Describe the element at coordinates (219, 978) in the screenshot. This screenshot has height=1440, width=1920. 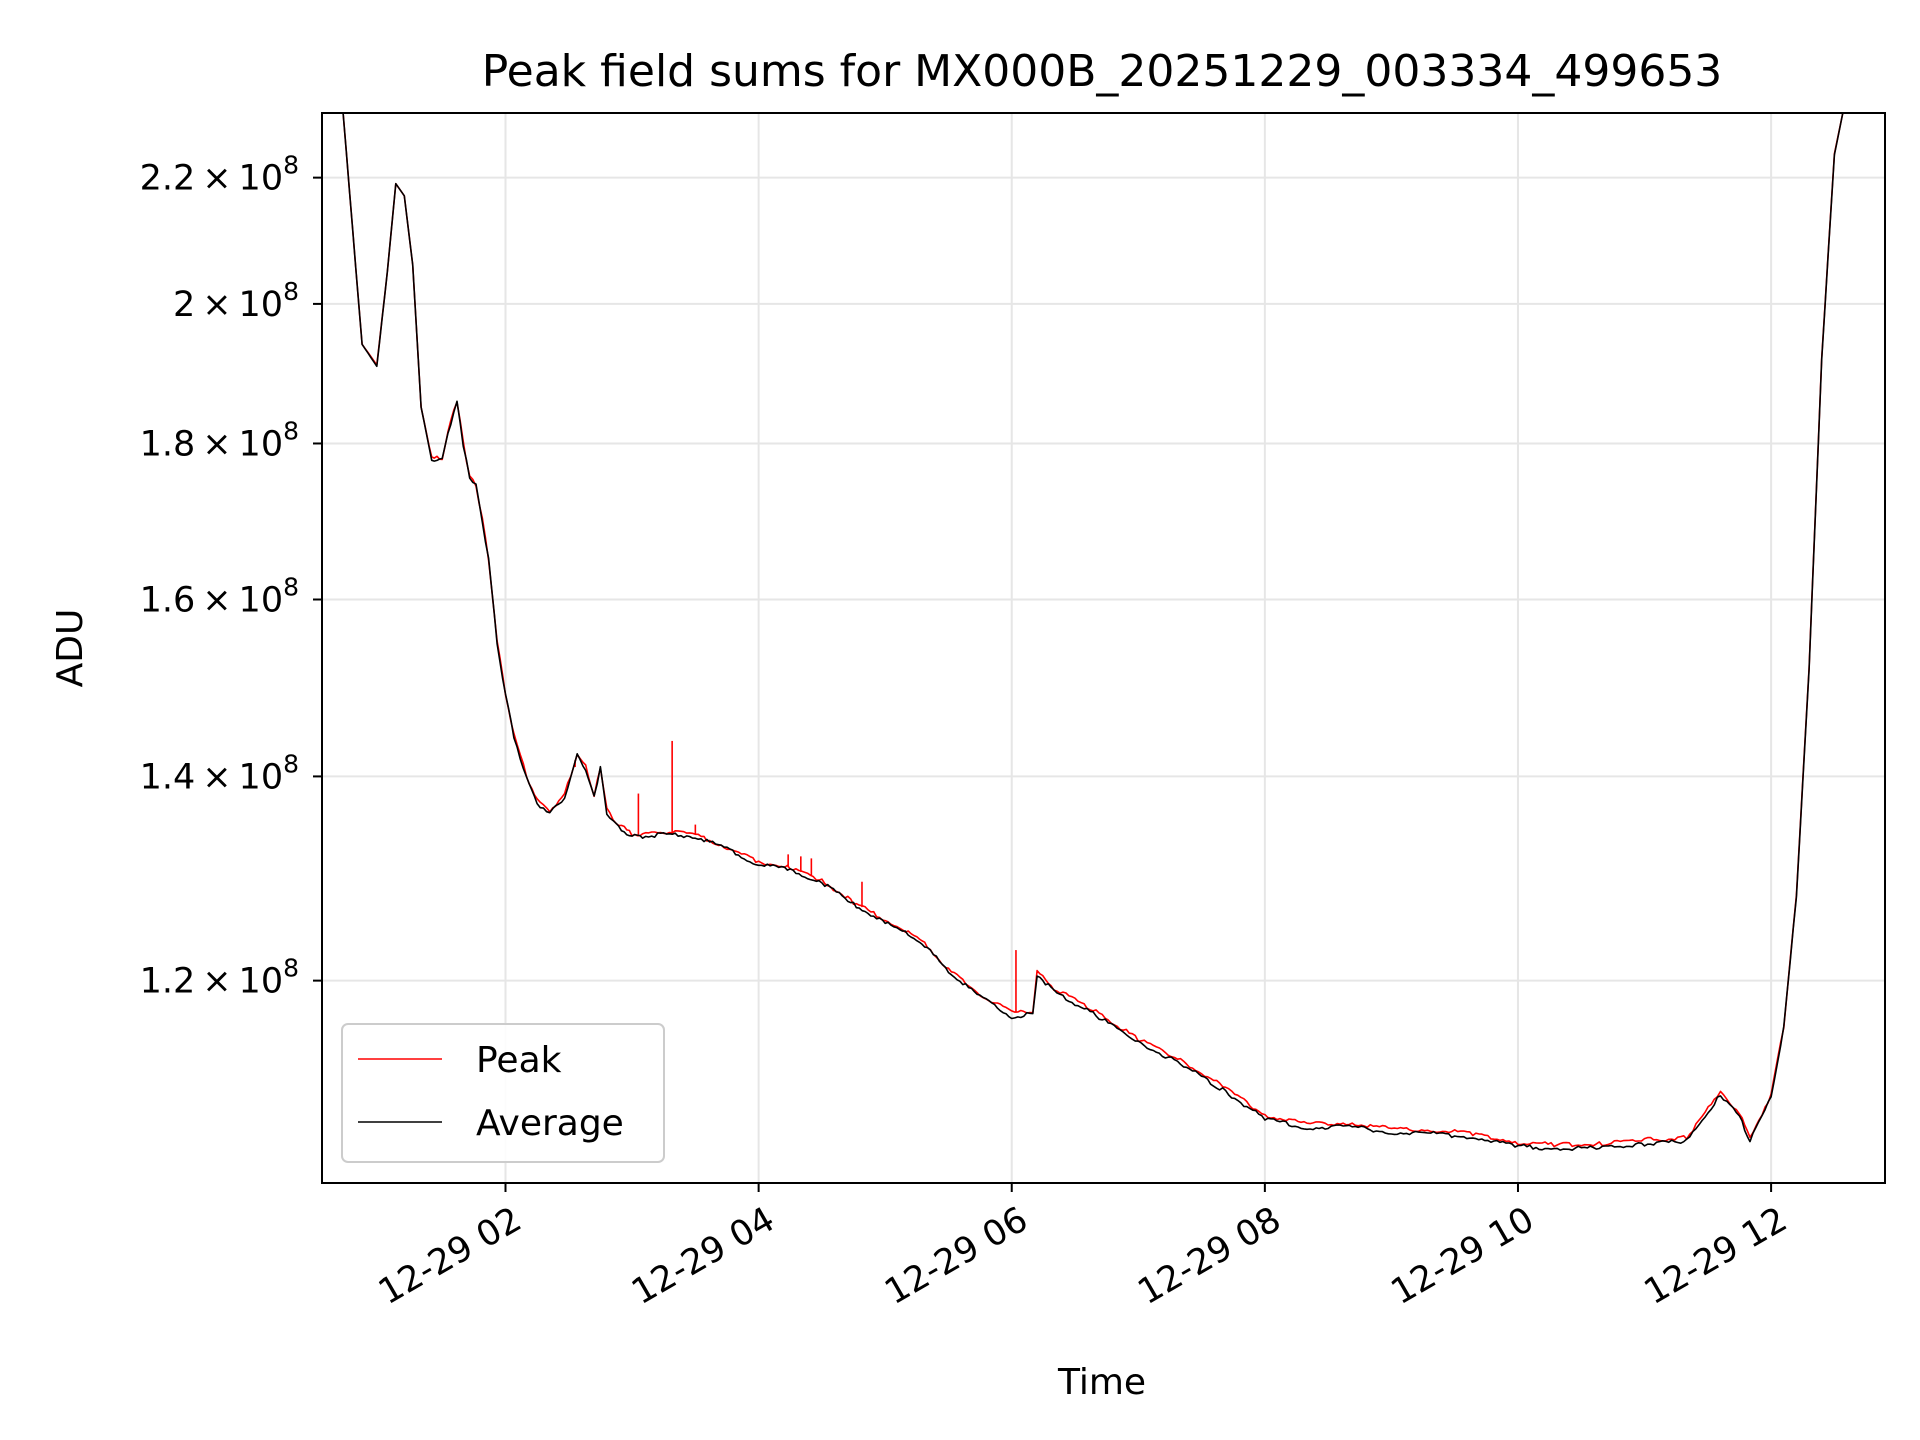
I see `y-tick-label: 1.2 × 10⁸` at that location.